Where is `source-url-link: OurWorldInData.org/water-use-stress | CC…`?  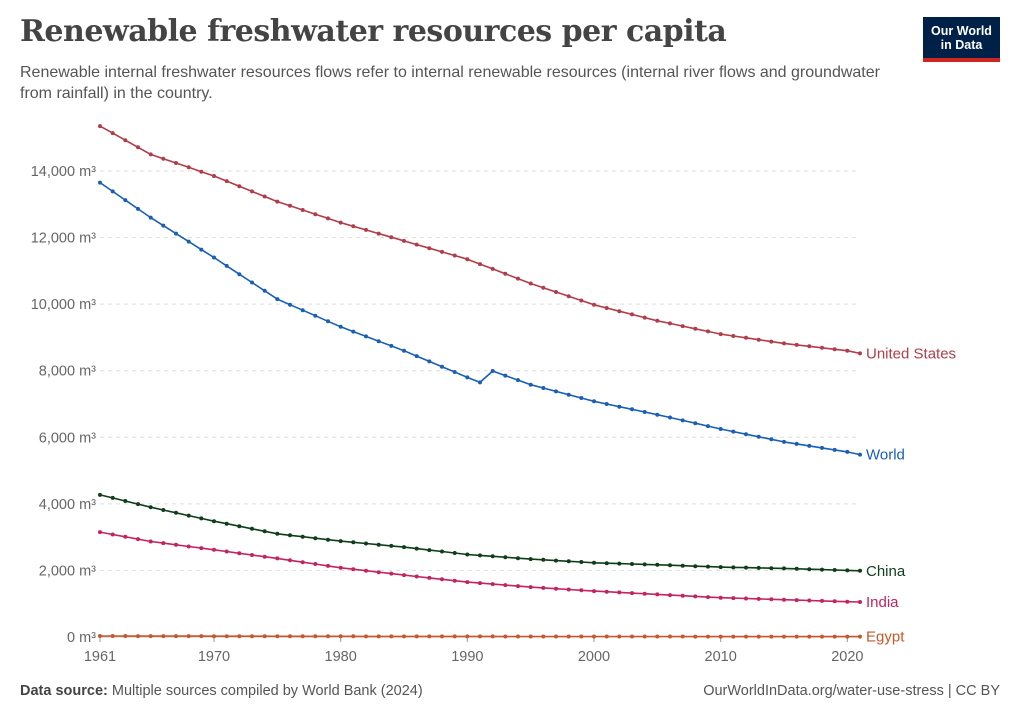 source-url-link: OurWorldInData.org/water-use-stress | CC… is located at coordinates (851, 691).